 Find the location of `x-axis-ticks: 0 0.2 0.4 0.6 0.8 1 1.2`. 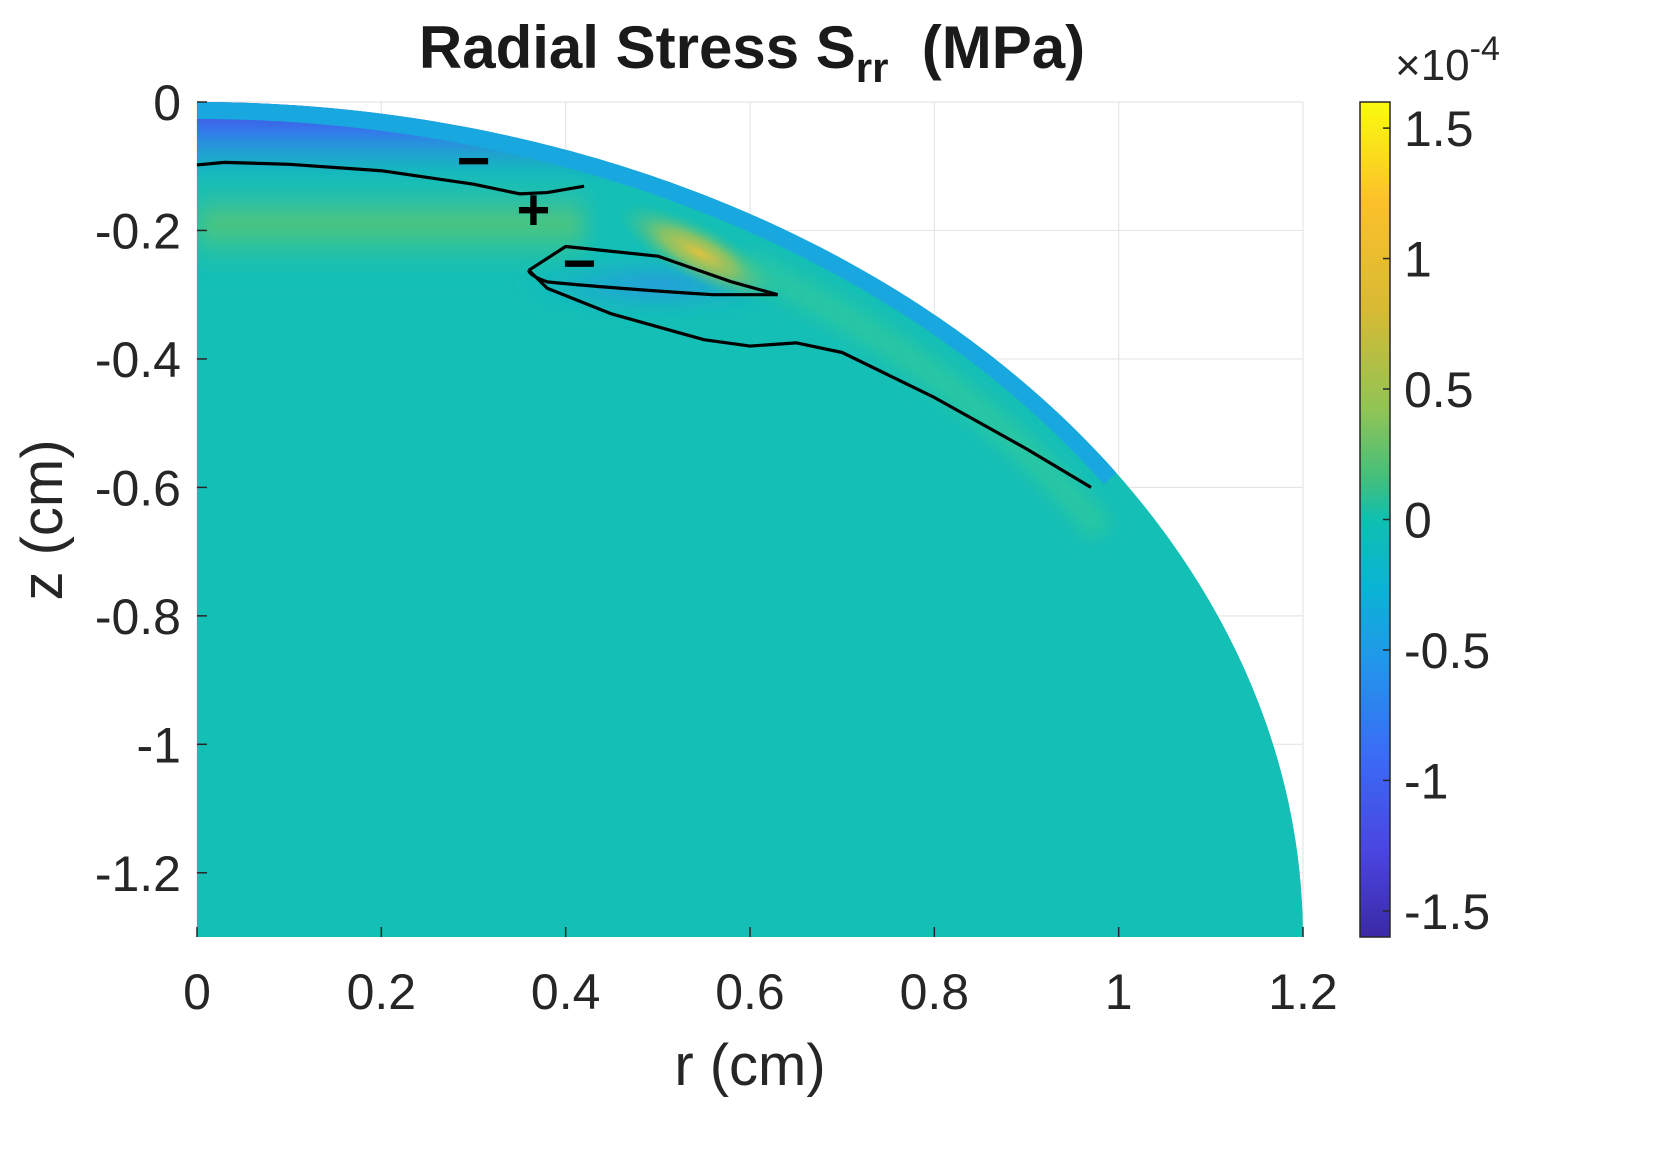

x-axis-ticks: 0 0.2 0.4 0.6 0.8 1 1.2 is located at coordinates (760, 973).